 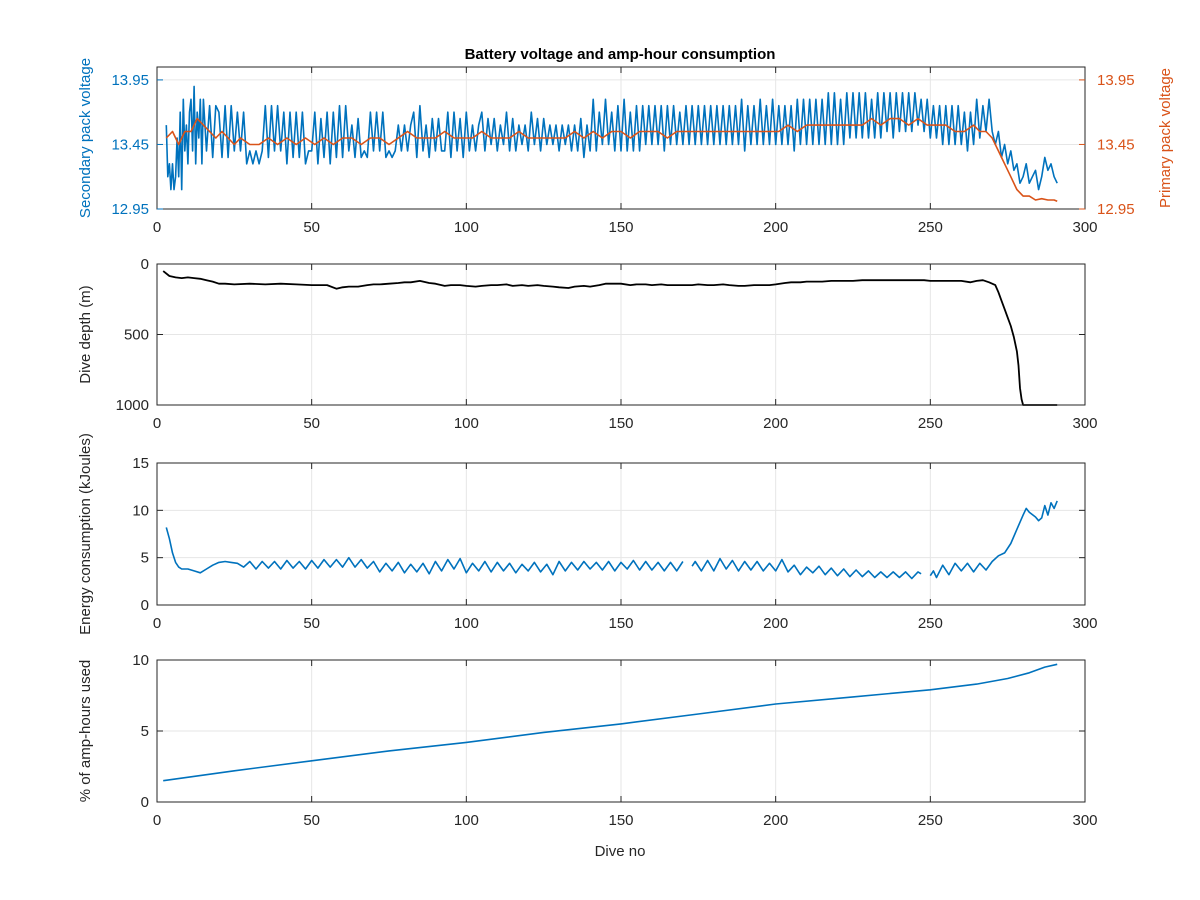 I want to click on y-tick-label: 12.95, so click(x=130, y=209).